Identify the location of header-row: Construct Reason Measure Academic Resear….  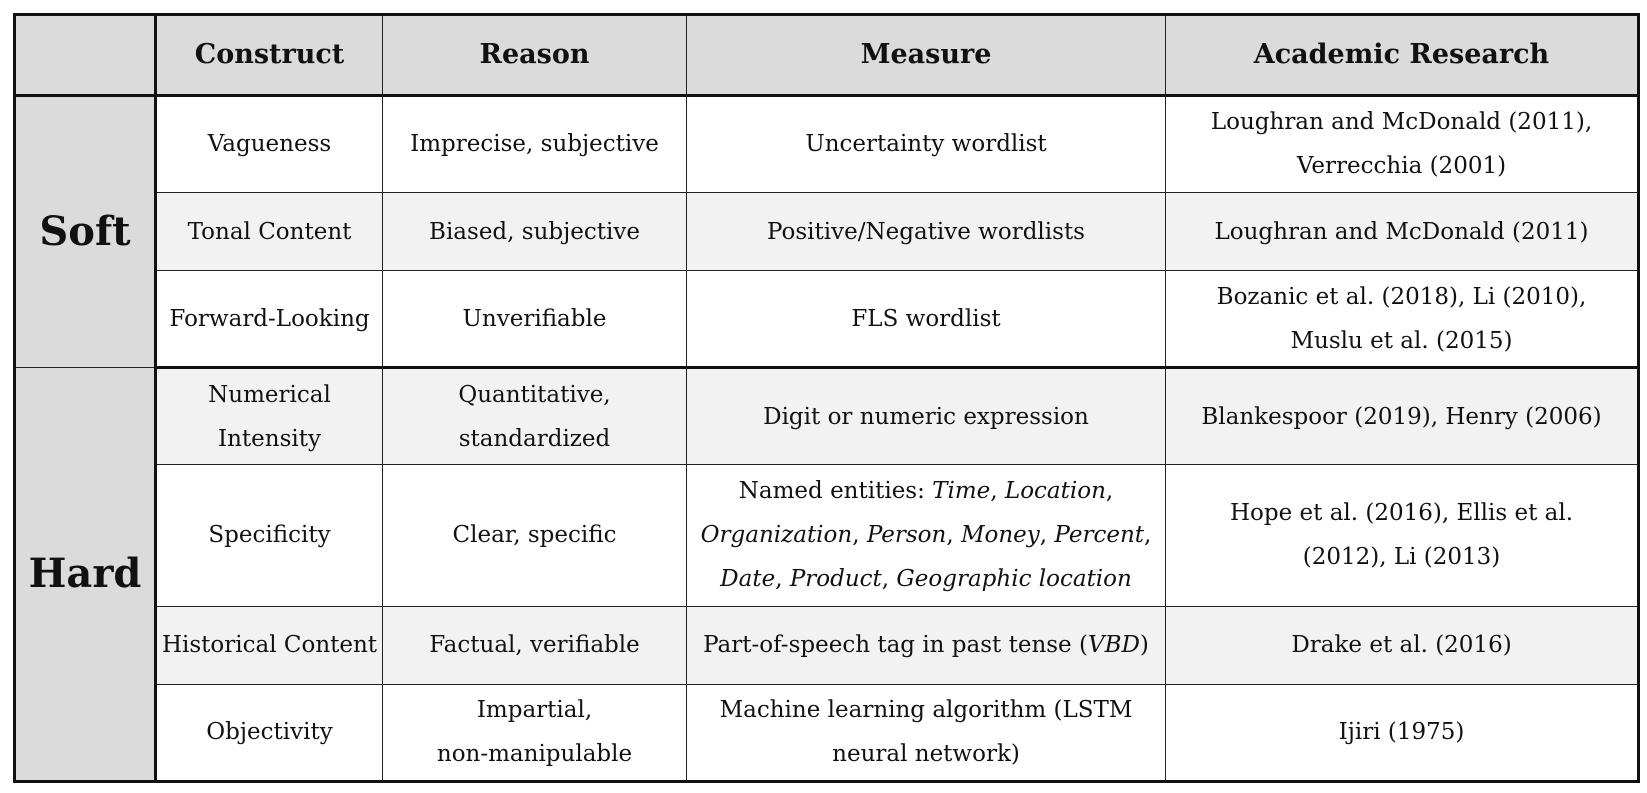
(826, 55).